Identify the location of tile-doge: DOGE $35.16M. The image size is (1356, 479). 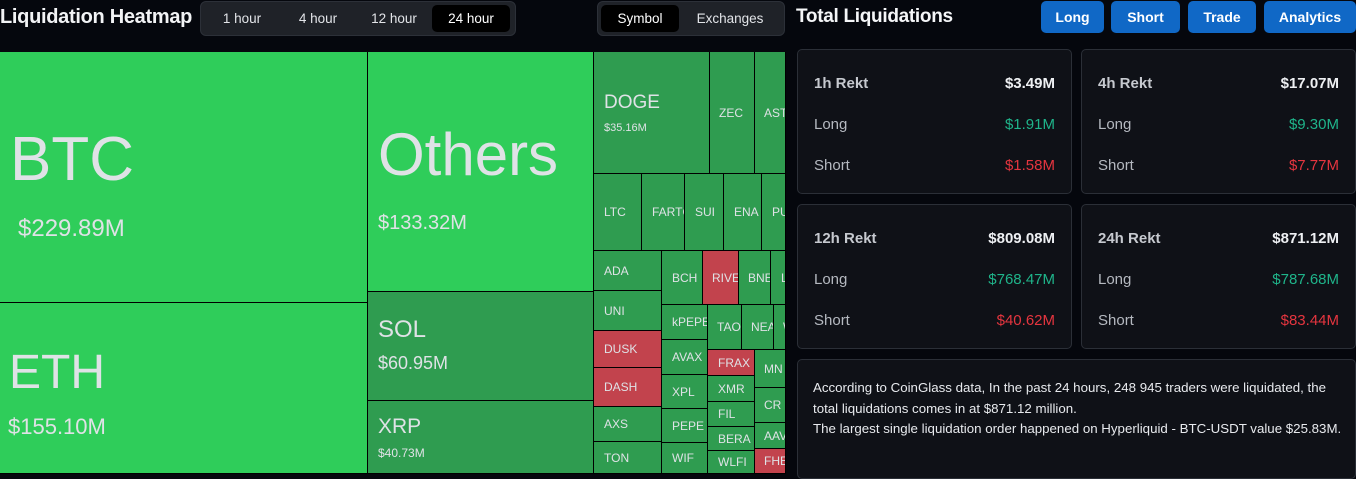
(652, 113).